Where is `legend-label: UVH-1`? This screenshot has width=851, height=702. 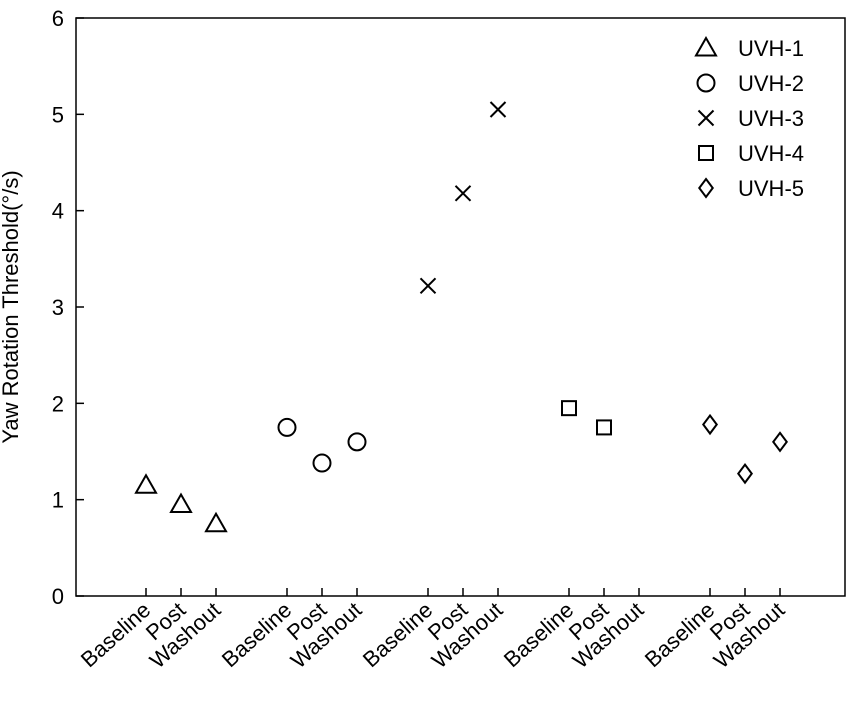 legend-label: UVH-1 is located at coordinates (771, 48).